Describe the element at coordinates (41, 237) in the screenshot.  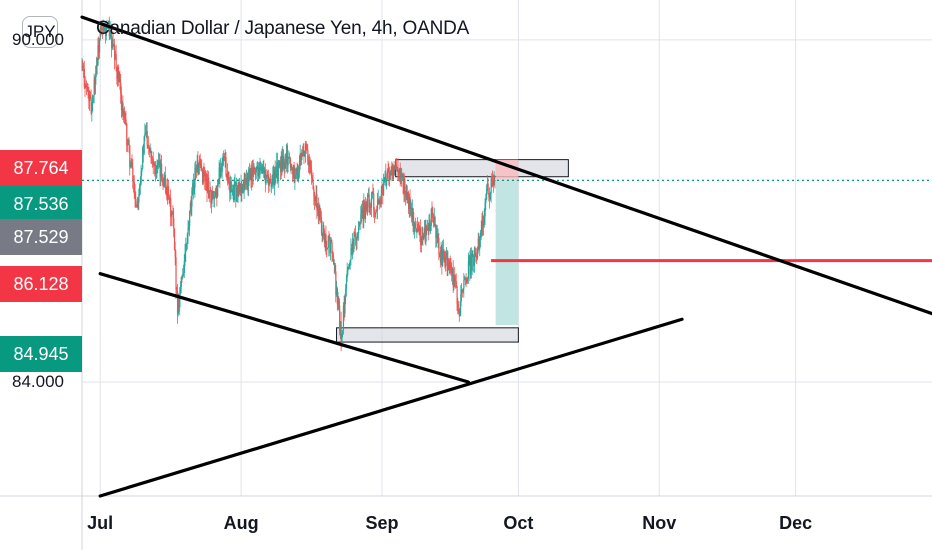
I see `price-tag: 87.529` at that location.